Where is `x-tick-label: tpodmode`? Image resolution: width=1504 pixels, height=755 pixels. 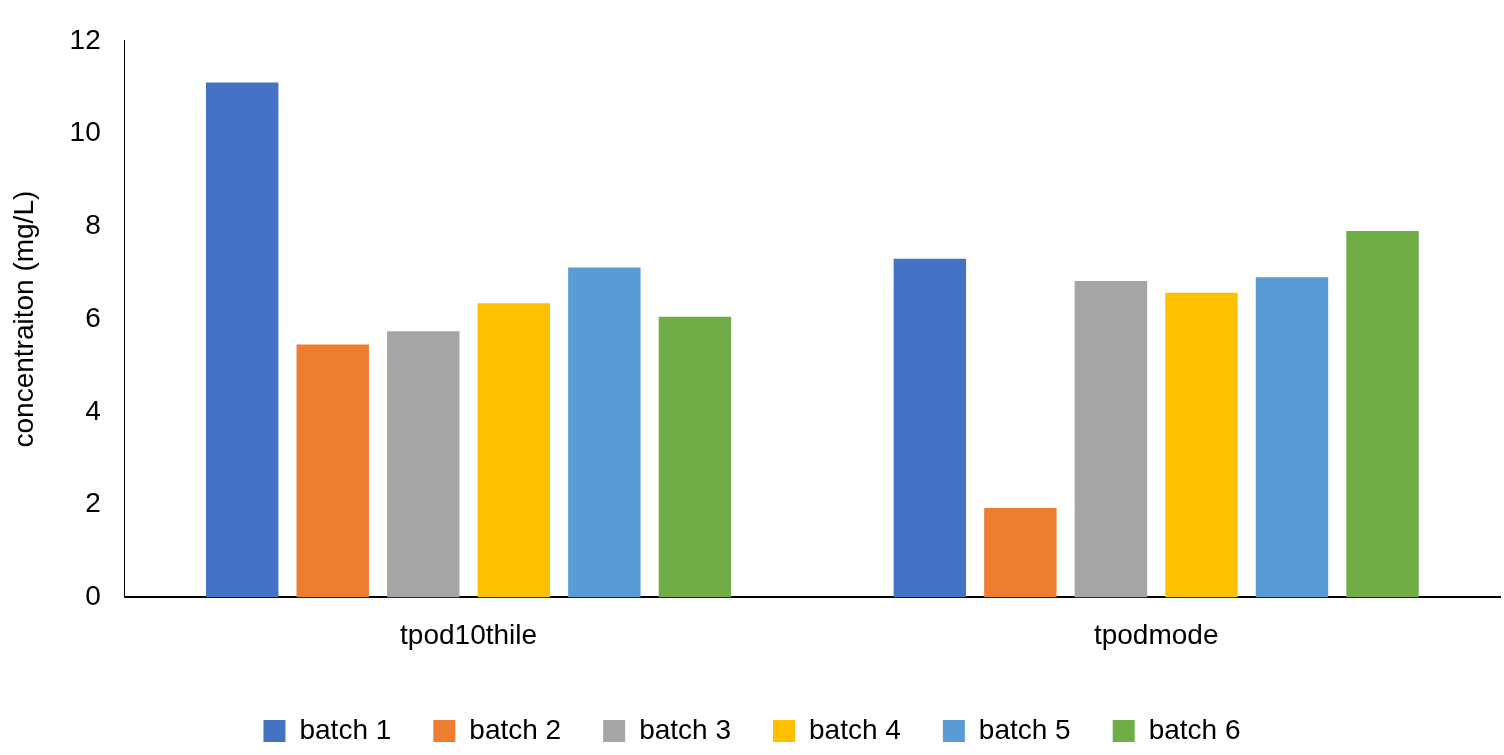
x-tick-label: tpodmode is located at coordinates (1156, 634).